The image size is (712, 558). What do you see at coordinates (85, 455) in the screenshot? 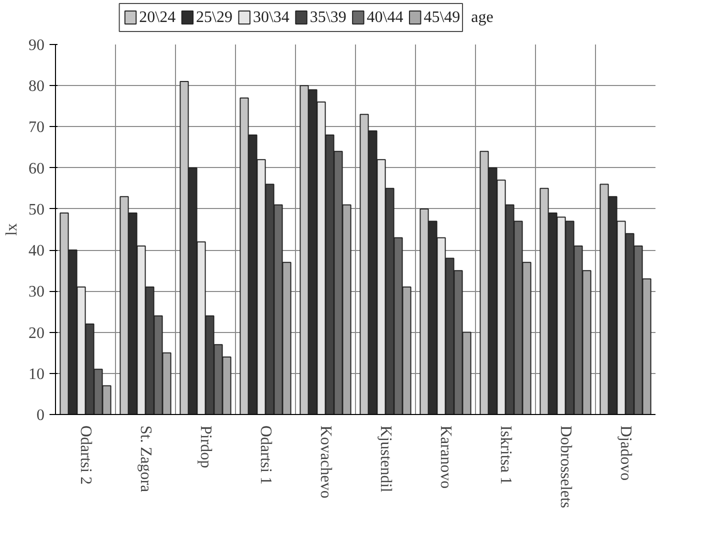
I see `x-tick-label: Odartsi 2` at bounding box center [85, 455].